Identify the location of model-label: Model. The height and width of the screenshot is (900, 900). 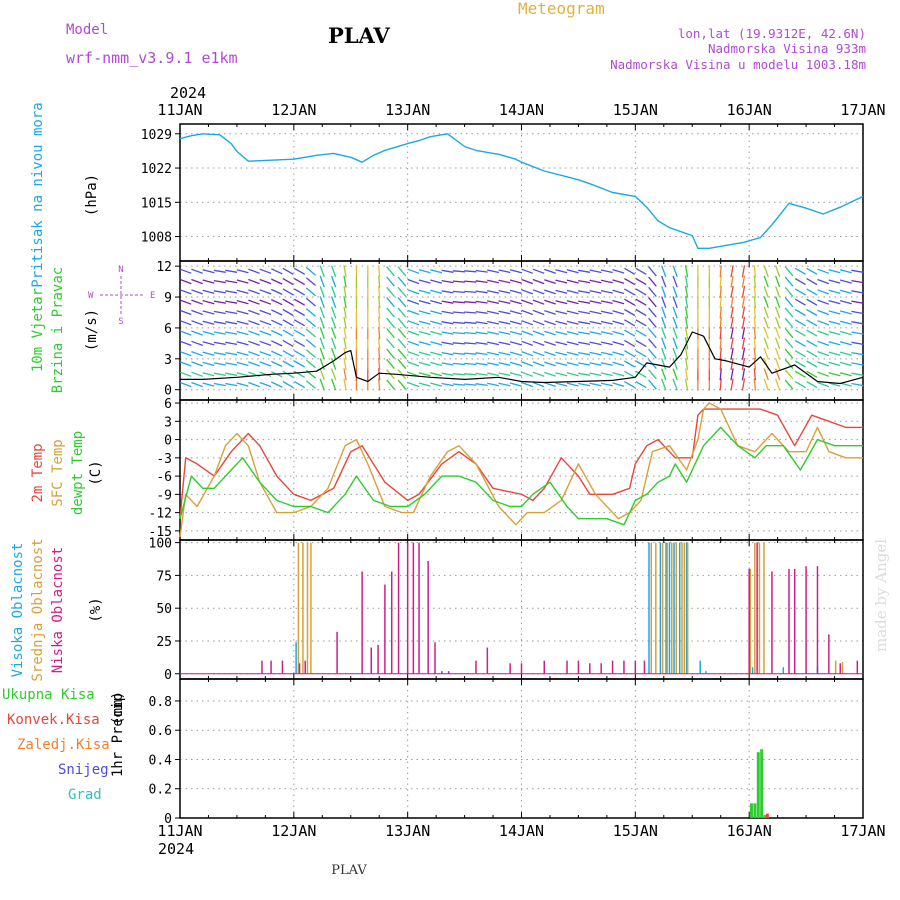
(87, 30).